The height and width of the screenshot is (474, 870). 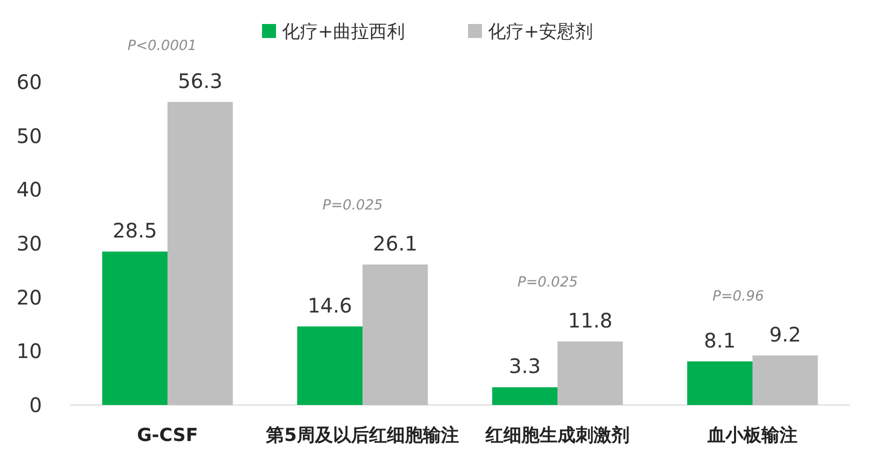 I want to click on y-tick-label: 0, so click(x=35, y=405).